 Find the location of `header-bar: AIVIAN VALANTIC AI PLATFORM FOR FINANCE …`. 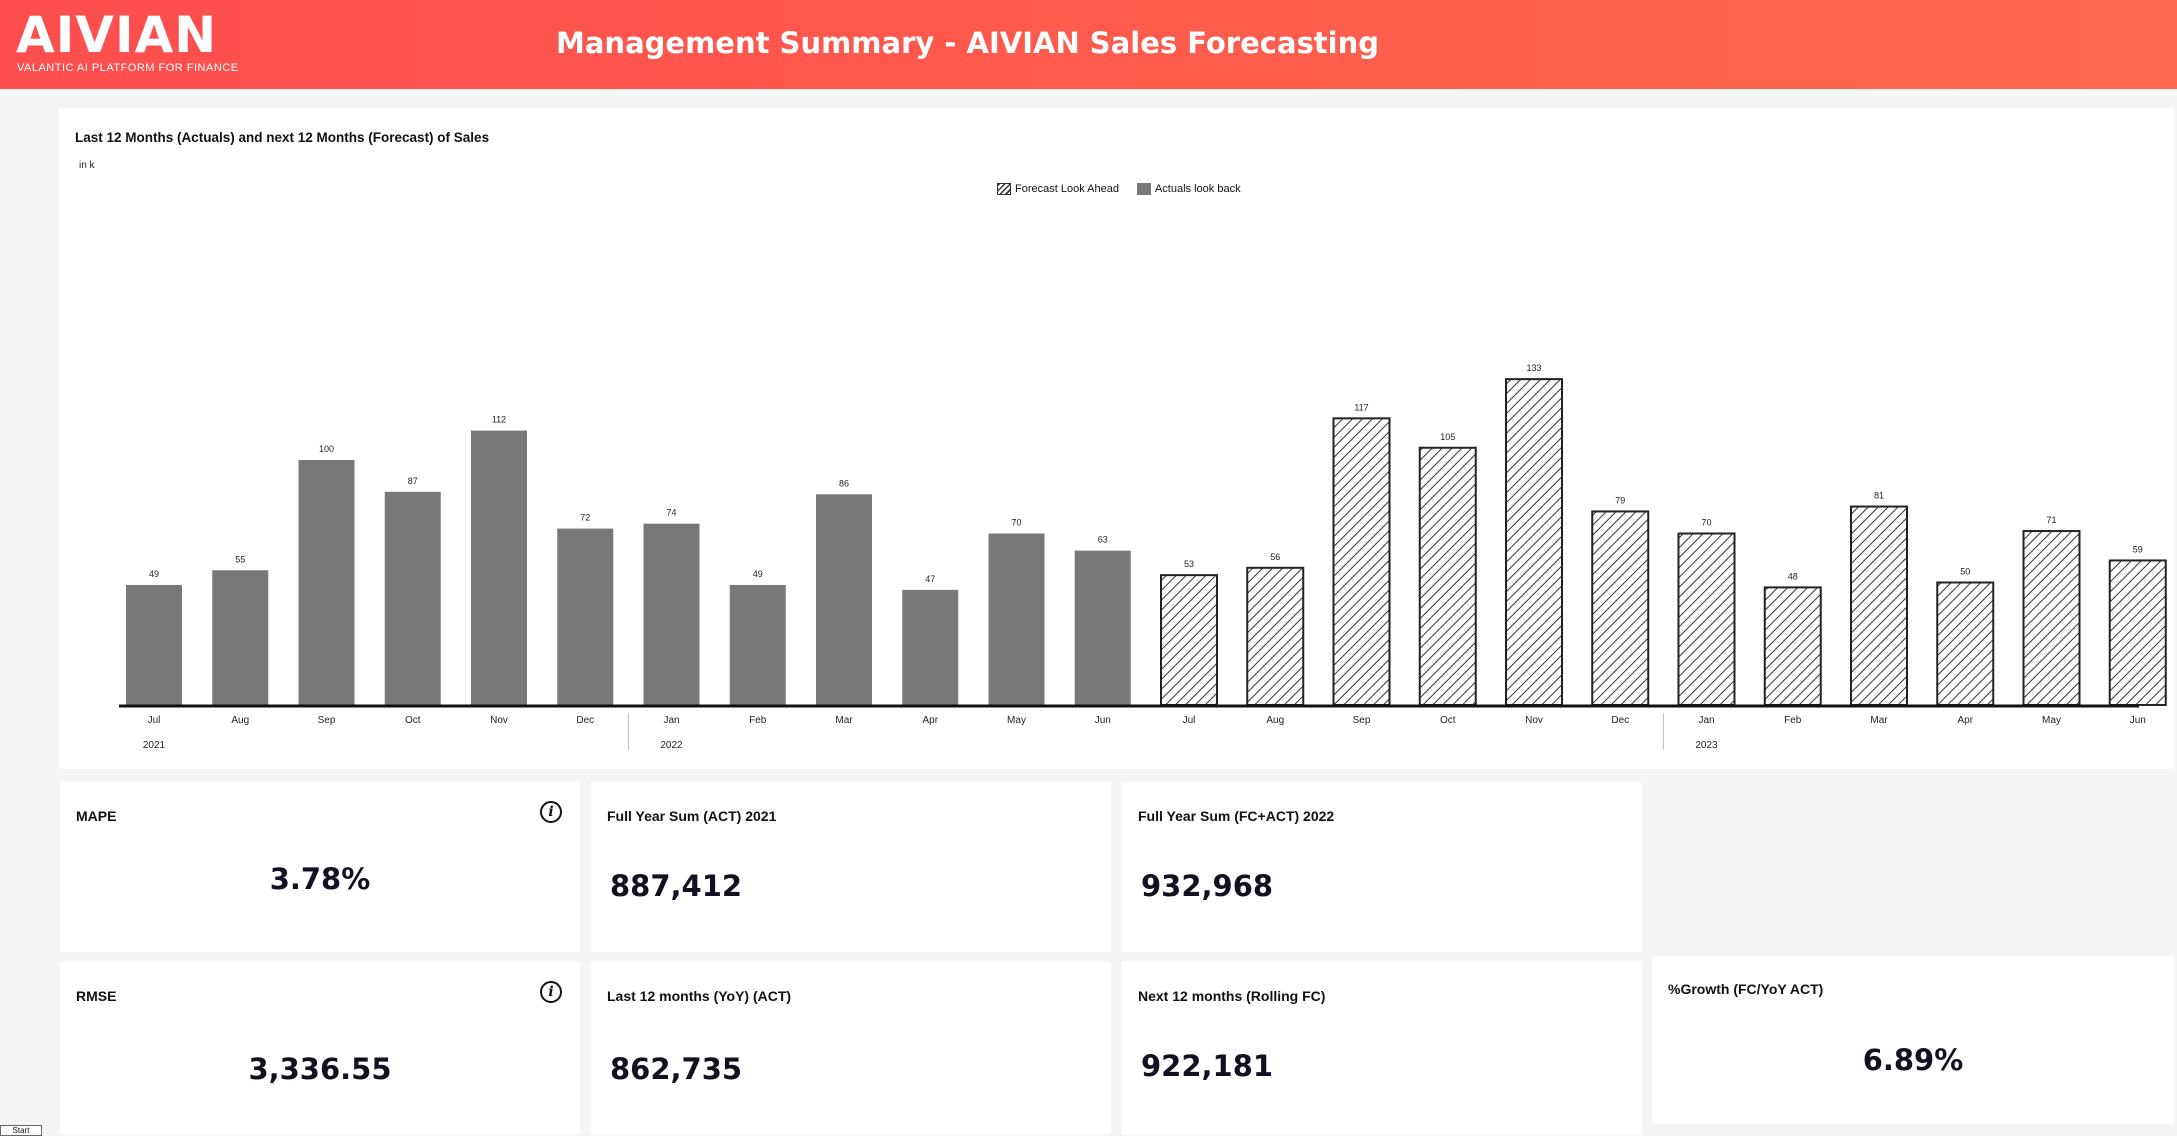

header-bar: AIVIAN VALANTIC AI PLATFORM FOR FINANCE … is located at coordinates (1088, 44).